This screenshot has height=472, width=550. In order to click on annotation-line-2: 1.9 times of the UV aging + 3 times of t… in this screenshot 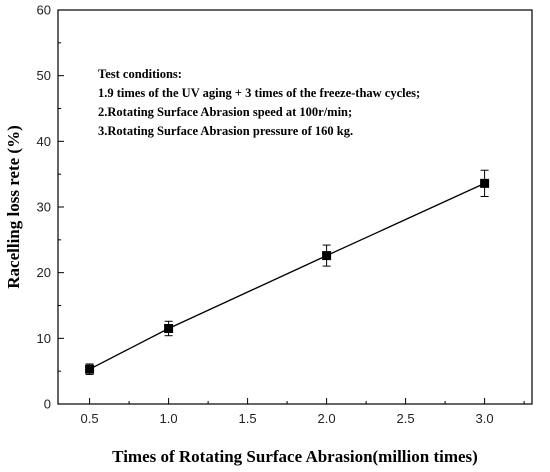, I will do `click(259, 93)`.